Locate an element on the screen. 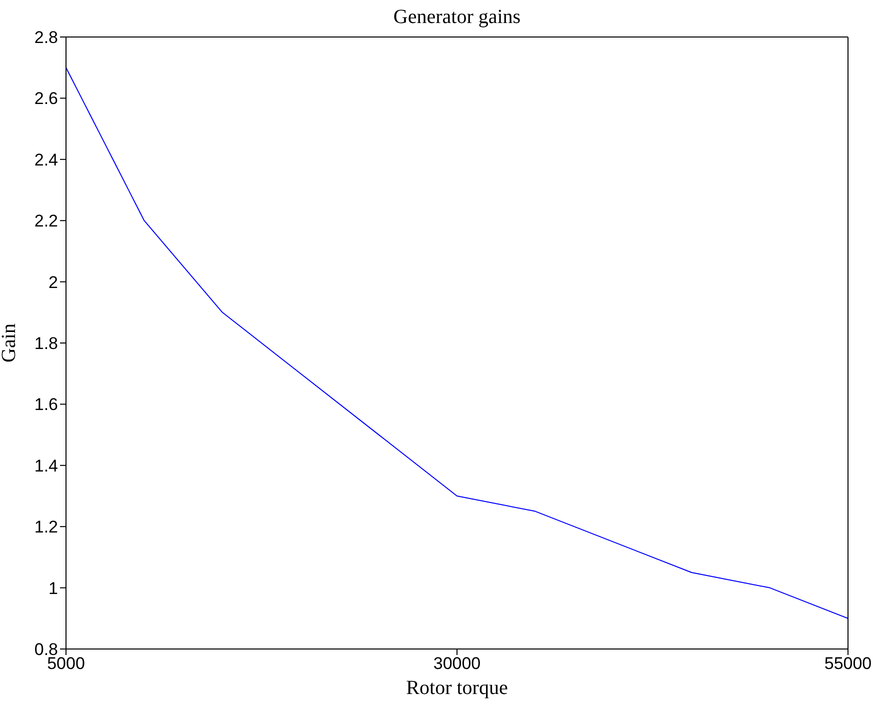 This screenshot has height=706, width=881. y-tick-label: 1.6 is located at coordinates (46, 404).